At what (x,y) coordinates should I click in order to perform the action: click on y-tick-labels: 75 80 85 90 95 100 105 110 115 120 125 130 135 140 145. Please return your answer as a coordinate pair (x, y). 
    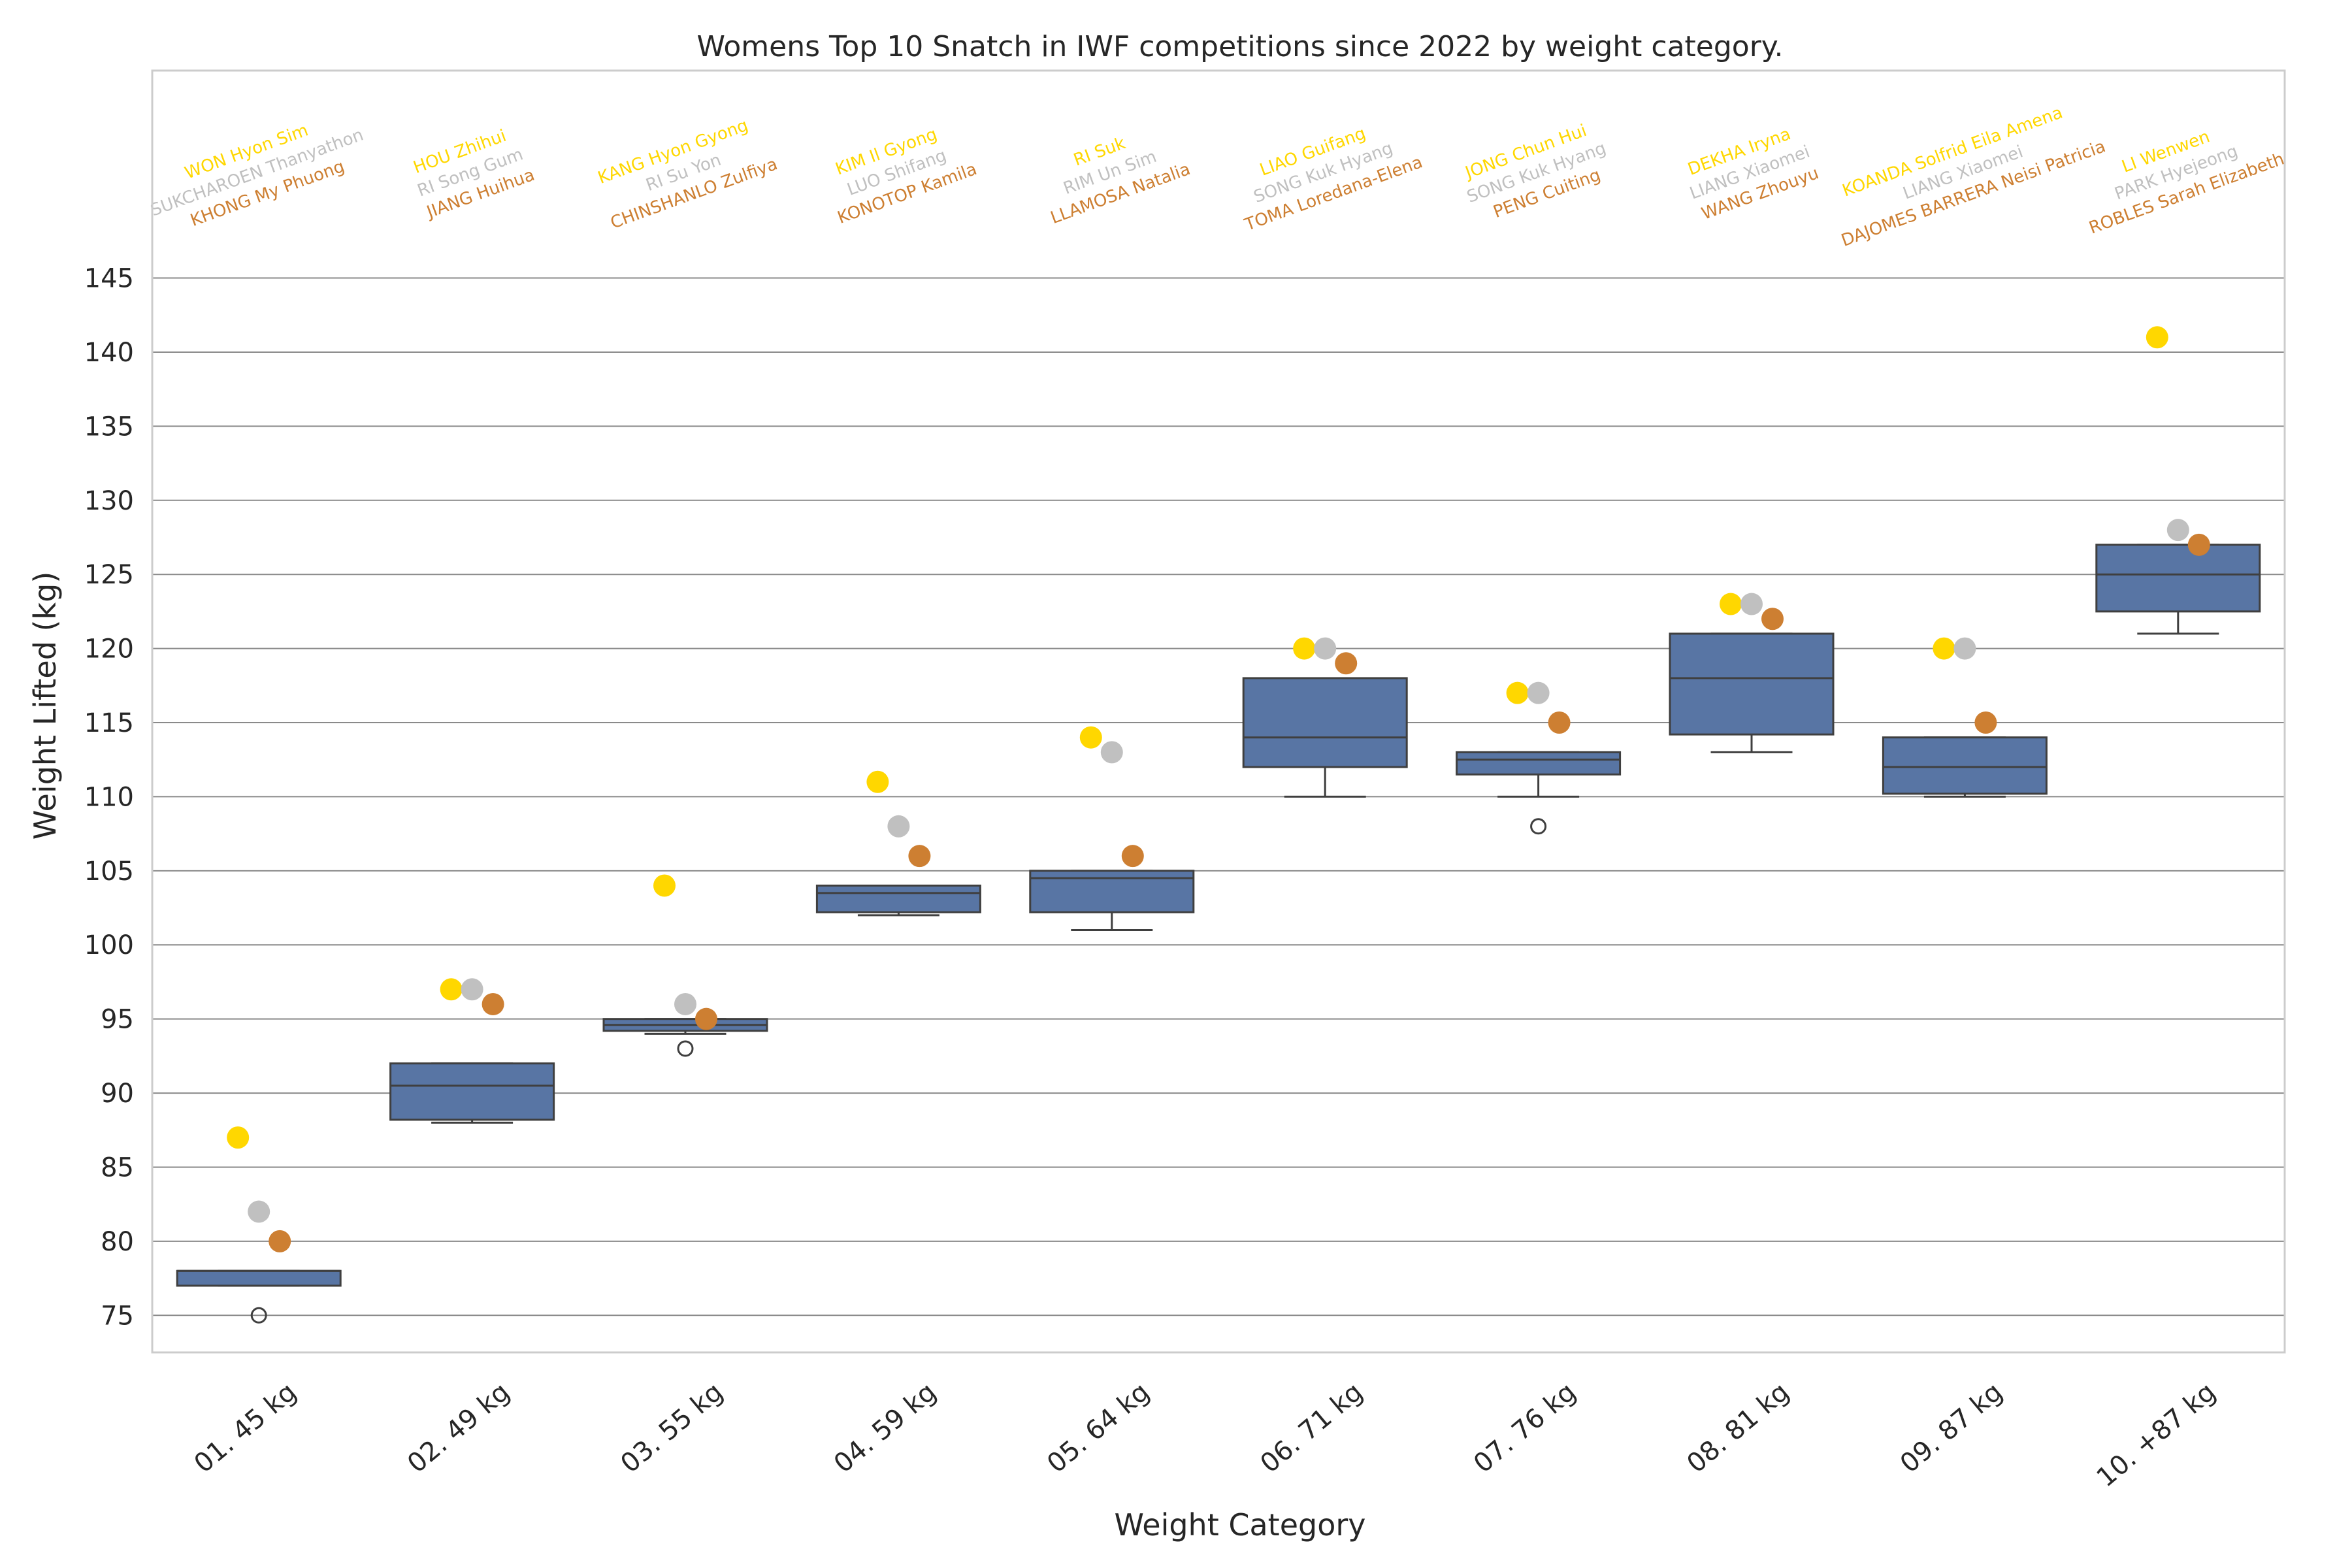
    Looking at the image, I should click on (109, 797).